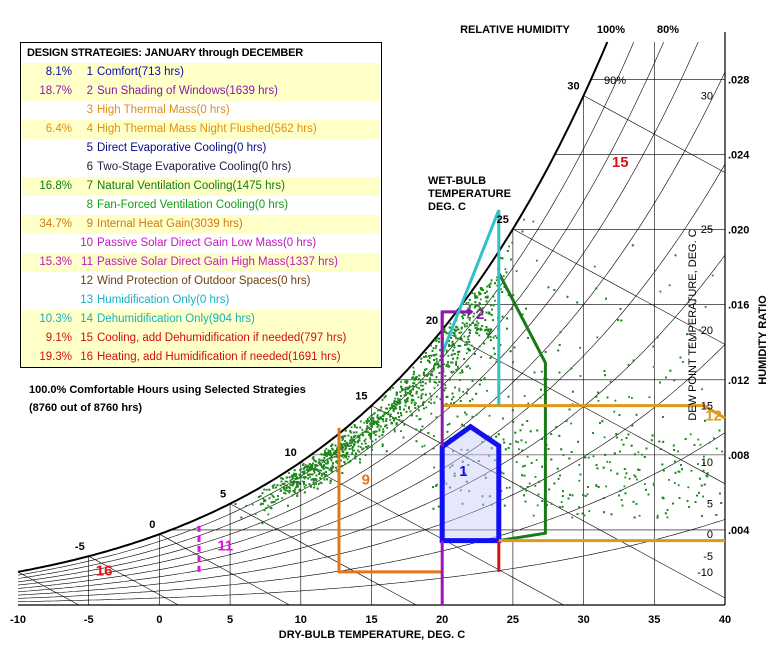  I want to click on legend-item-number: 6, so click(89, 167).